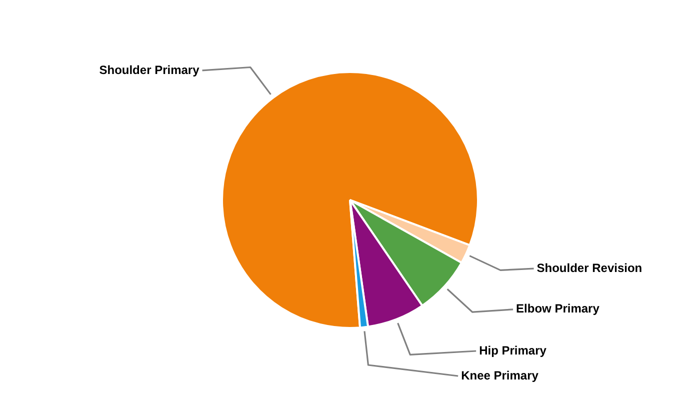 The height and width of the screenshot is (400, 700). What do you see at coordinates (513, 350) in the screenshot?
I see `slice-label: Hip Primary` at bounding box center [513, 350].